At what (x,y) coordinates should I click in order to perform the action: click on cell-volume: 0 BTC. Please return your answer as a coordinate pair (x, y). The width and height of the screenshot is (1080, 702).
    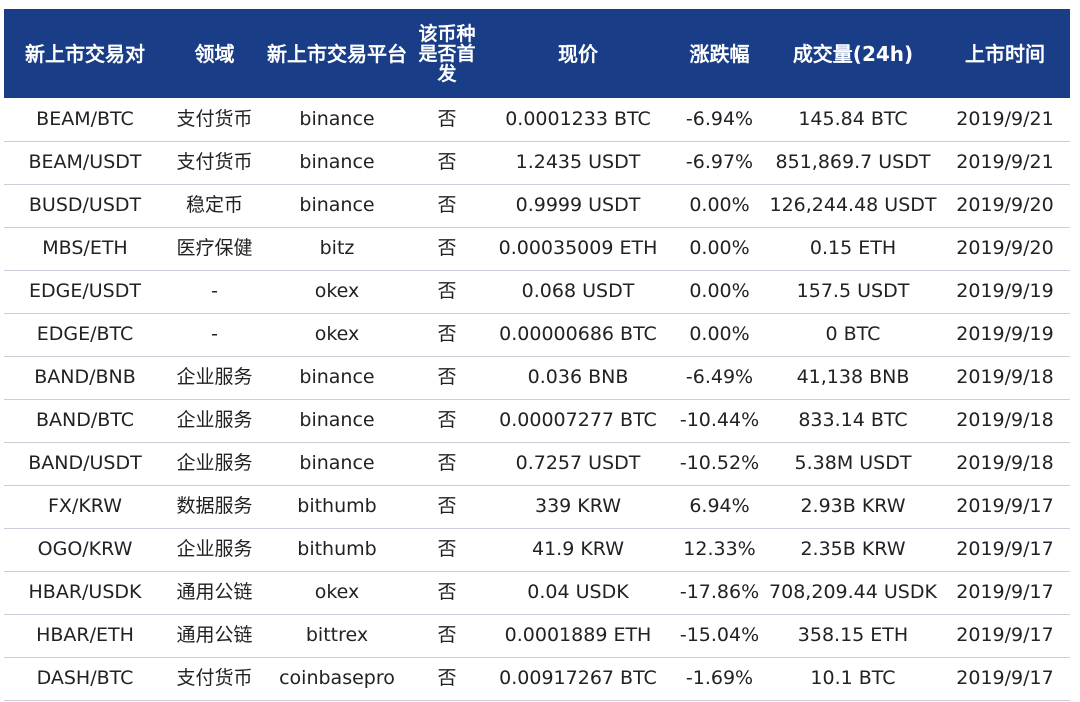
    Looking at the image, I should click on (853, 334).